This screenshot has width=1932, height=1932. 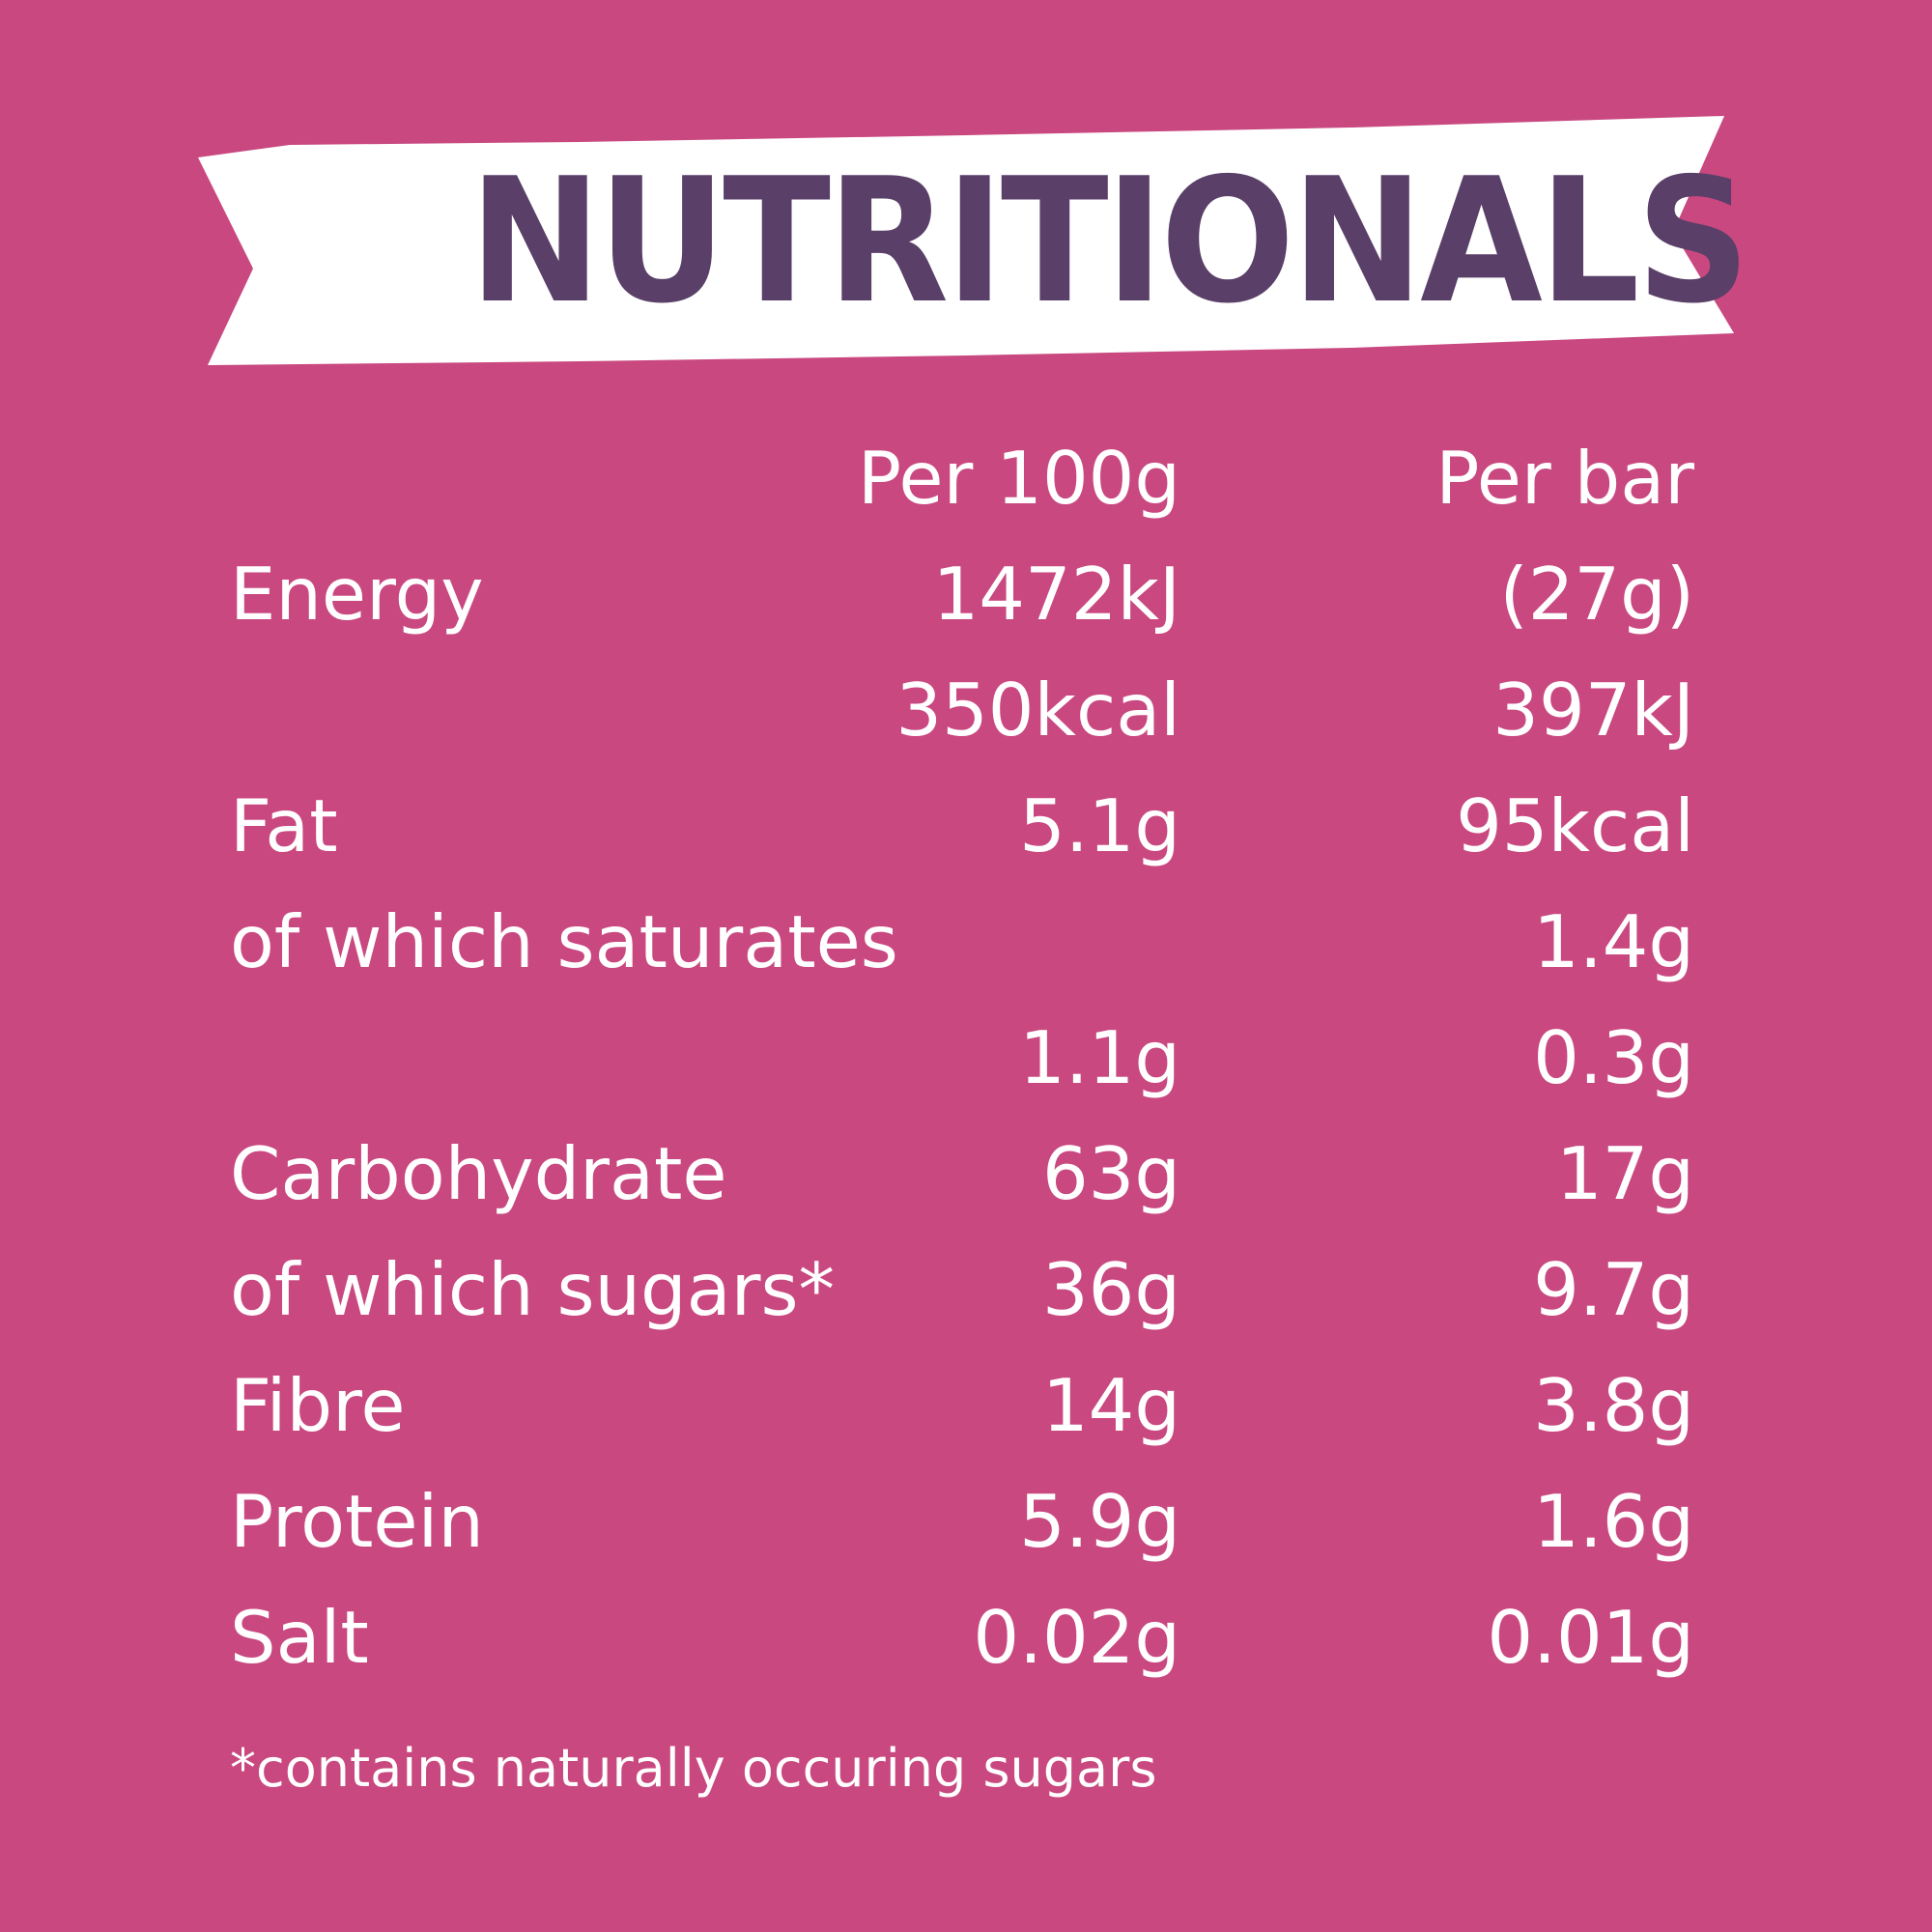 I want to click on header-per-bar: Per bar, so click(x=1564, y=478).